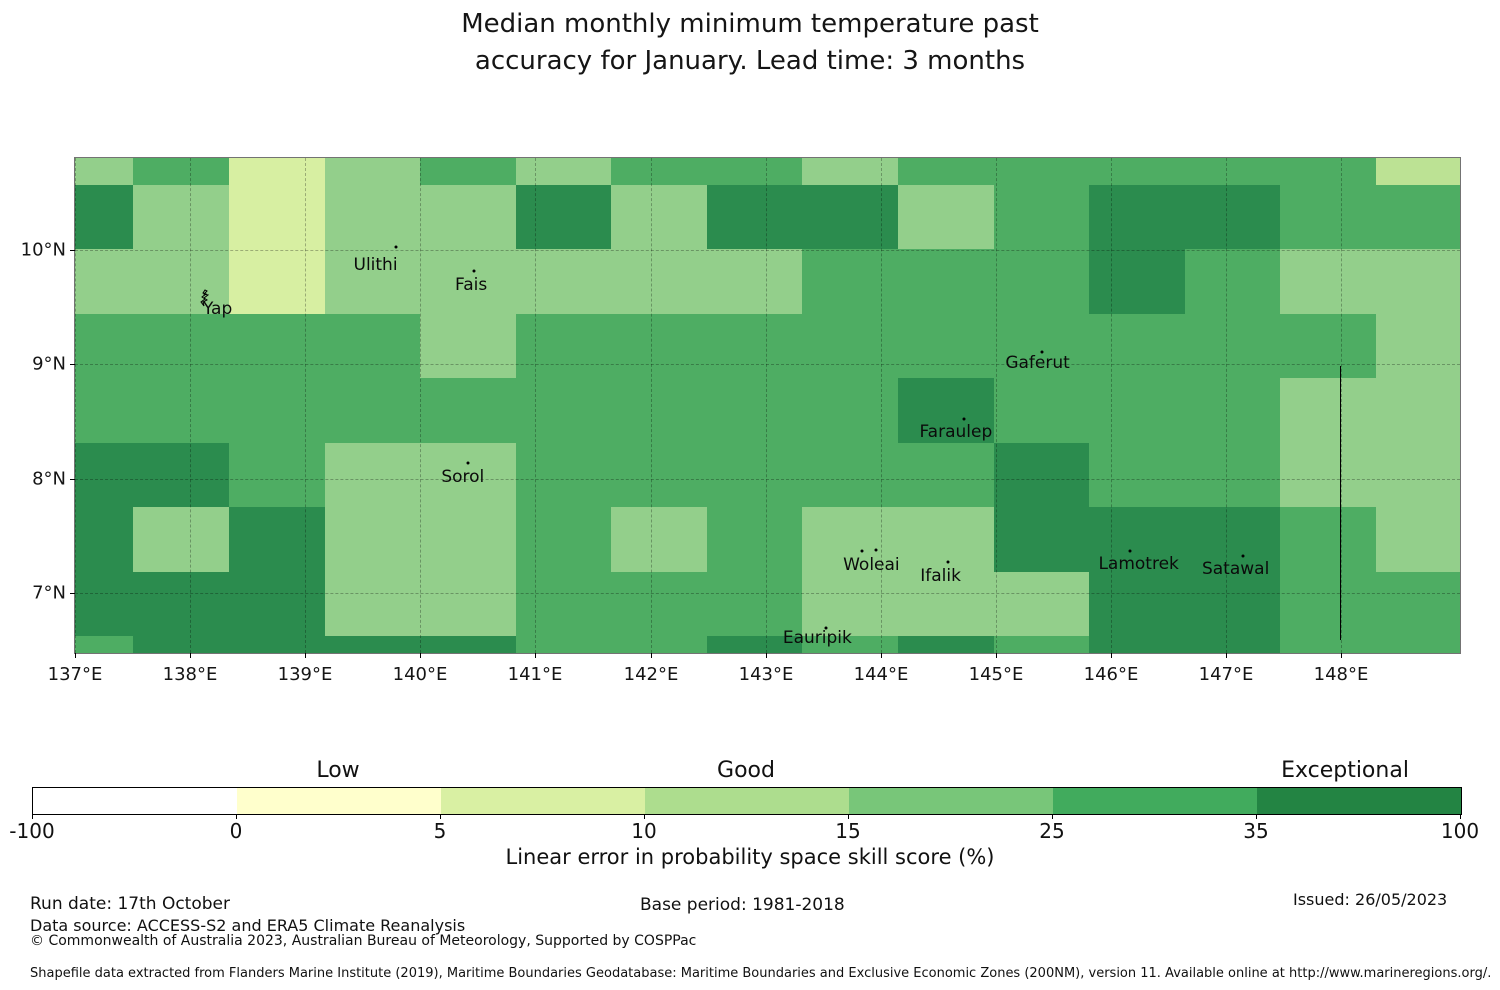 This screenshot has height=990, width=1500. I want to click on base-period-text: Base period: 1981-2018, so click(742, 905).